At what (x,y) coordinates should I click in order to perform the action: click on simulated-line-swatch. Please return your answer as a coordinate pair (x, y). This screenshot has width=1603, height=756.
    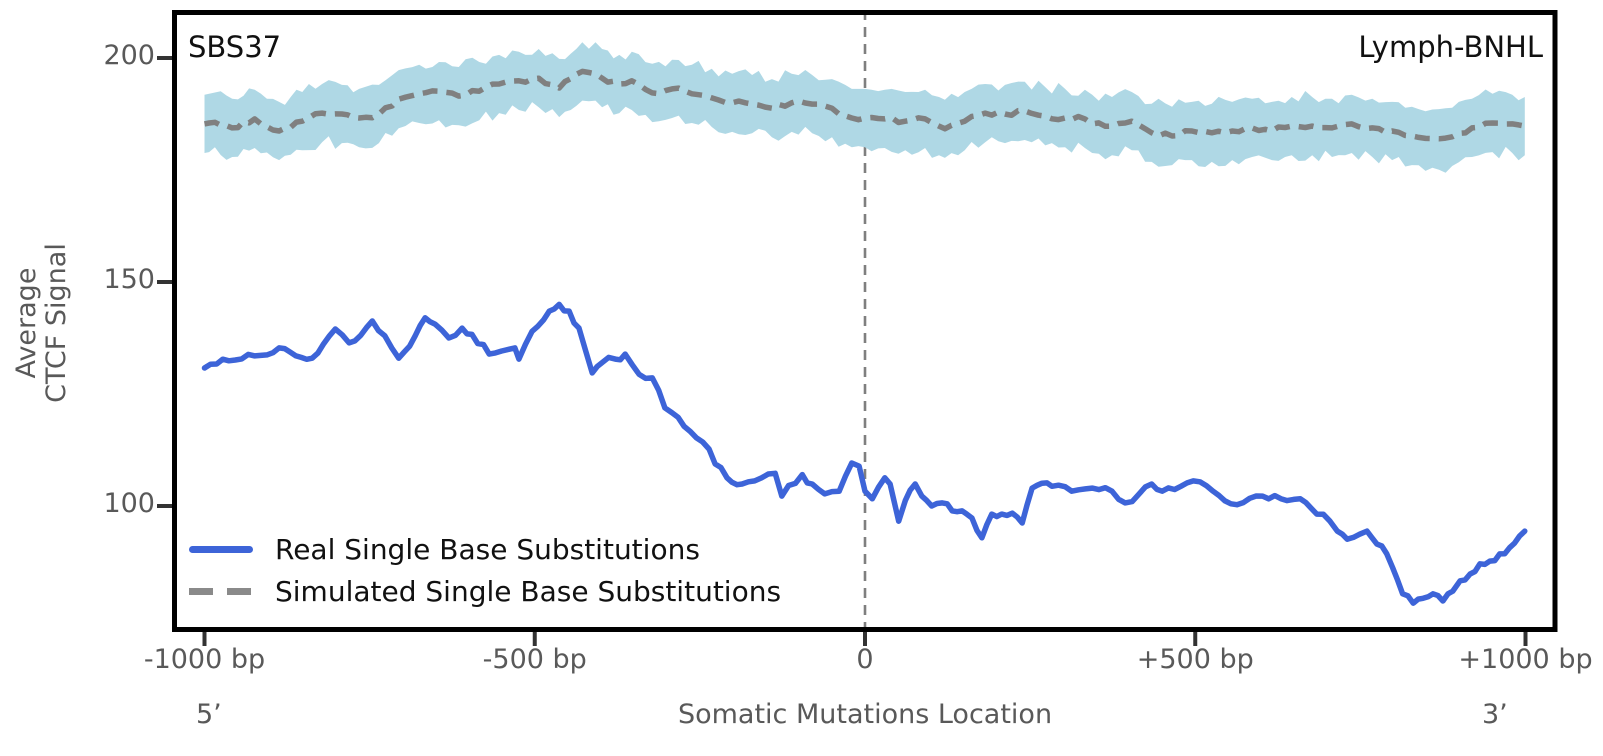
    Looking at the image, I should click on (221, 591).